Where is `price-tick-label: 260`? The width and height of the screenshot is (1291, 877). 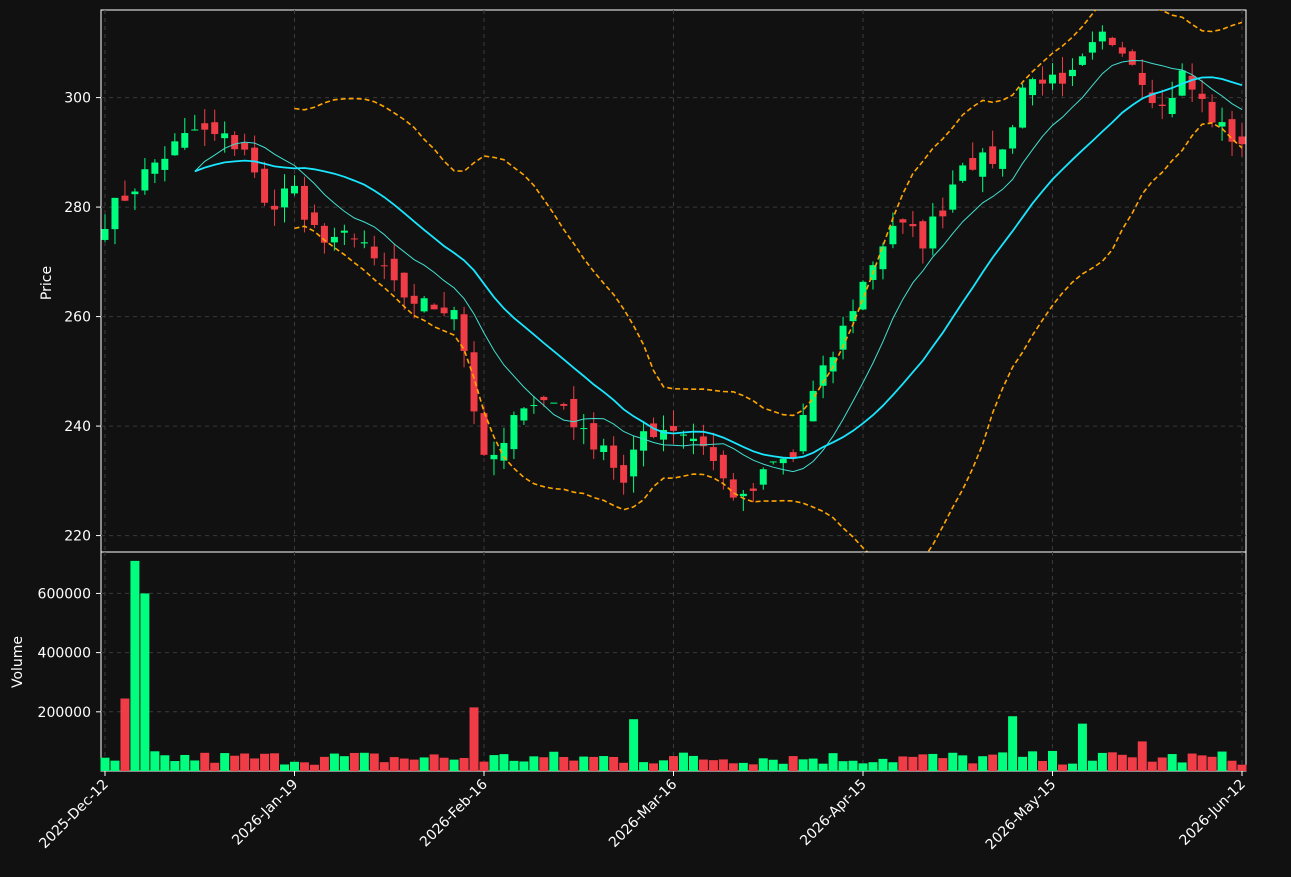 price-tick-label: 260 is located at coordinates (77, 318).